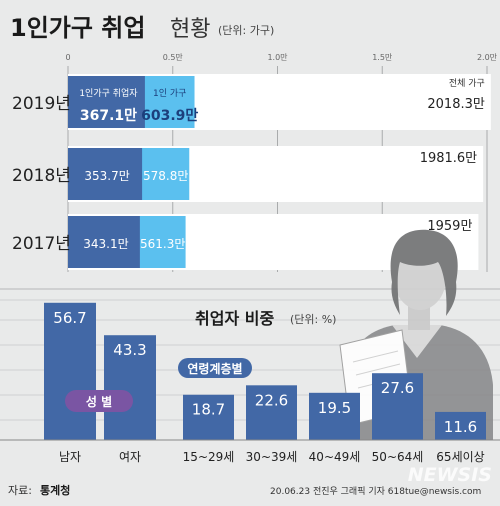 This screenshot has height=506, width=500. I want to click on year-label: 2017년, so click(41, 244).